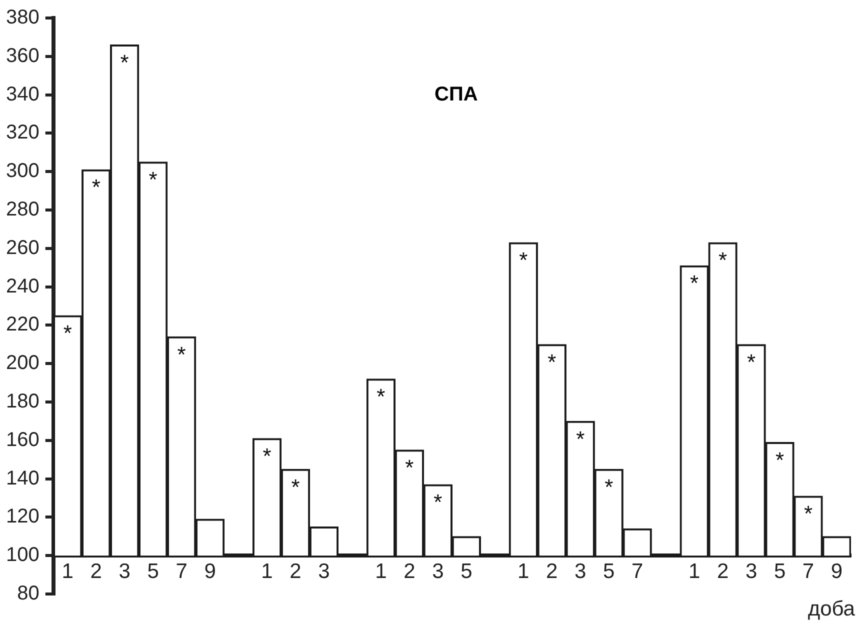 The width and height of the screenshot is (859, 622). What do you see at coordinates (23, 286) in the screenshot?
I see `y-tick-label: 240` at bounding box center [23, 286].